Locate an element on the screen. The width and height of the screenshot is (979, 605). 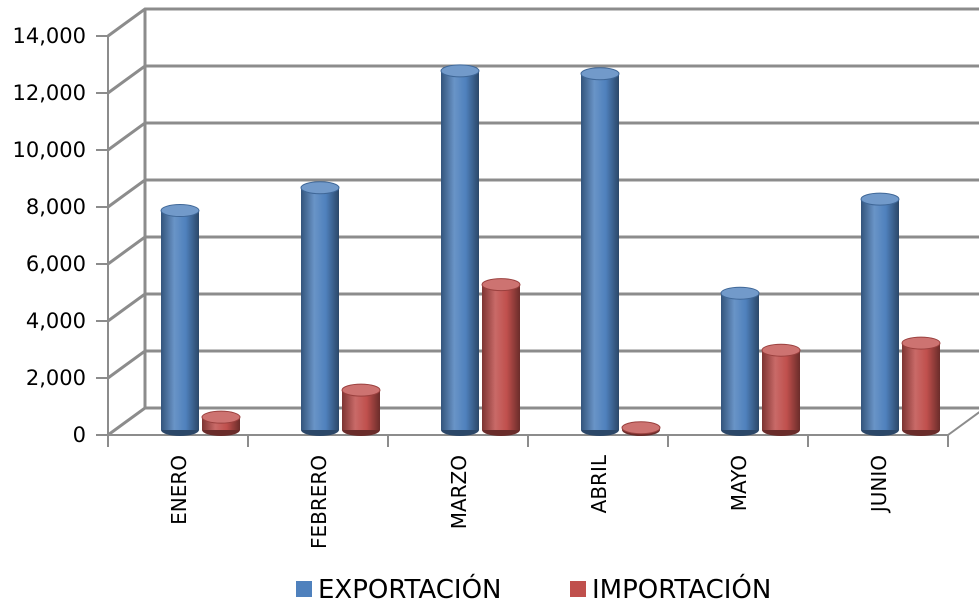
x-tick-label: JUNIO is located at coordinates (879, 484).